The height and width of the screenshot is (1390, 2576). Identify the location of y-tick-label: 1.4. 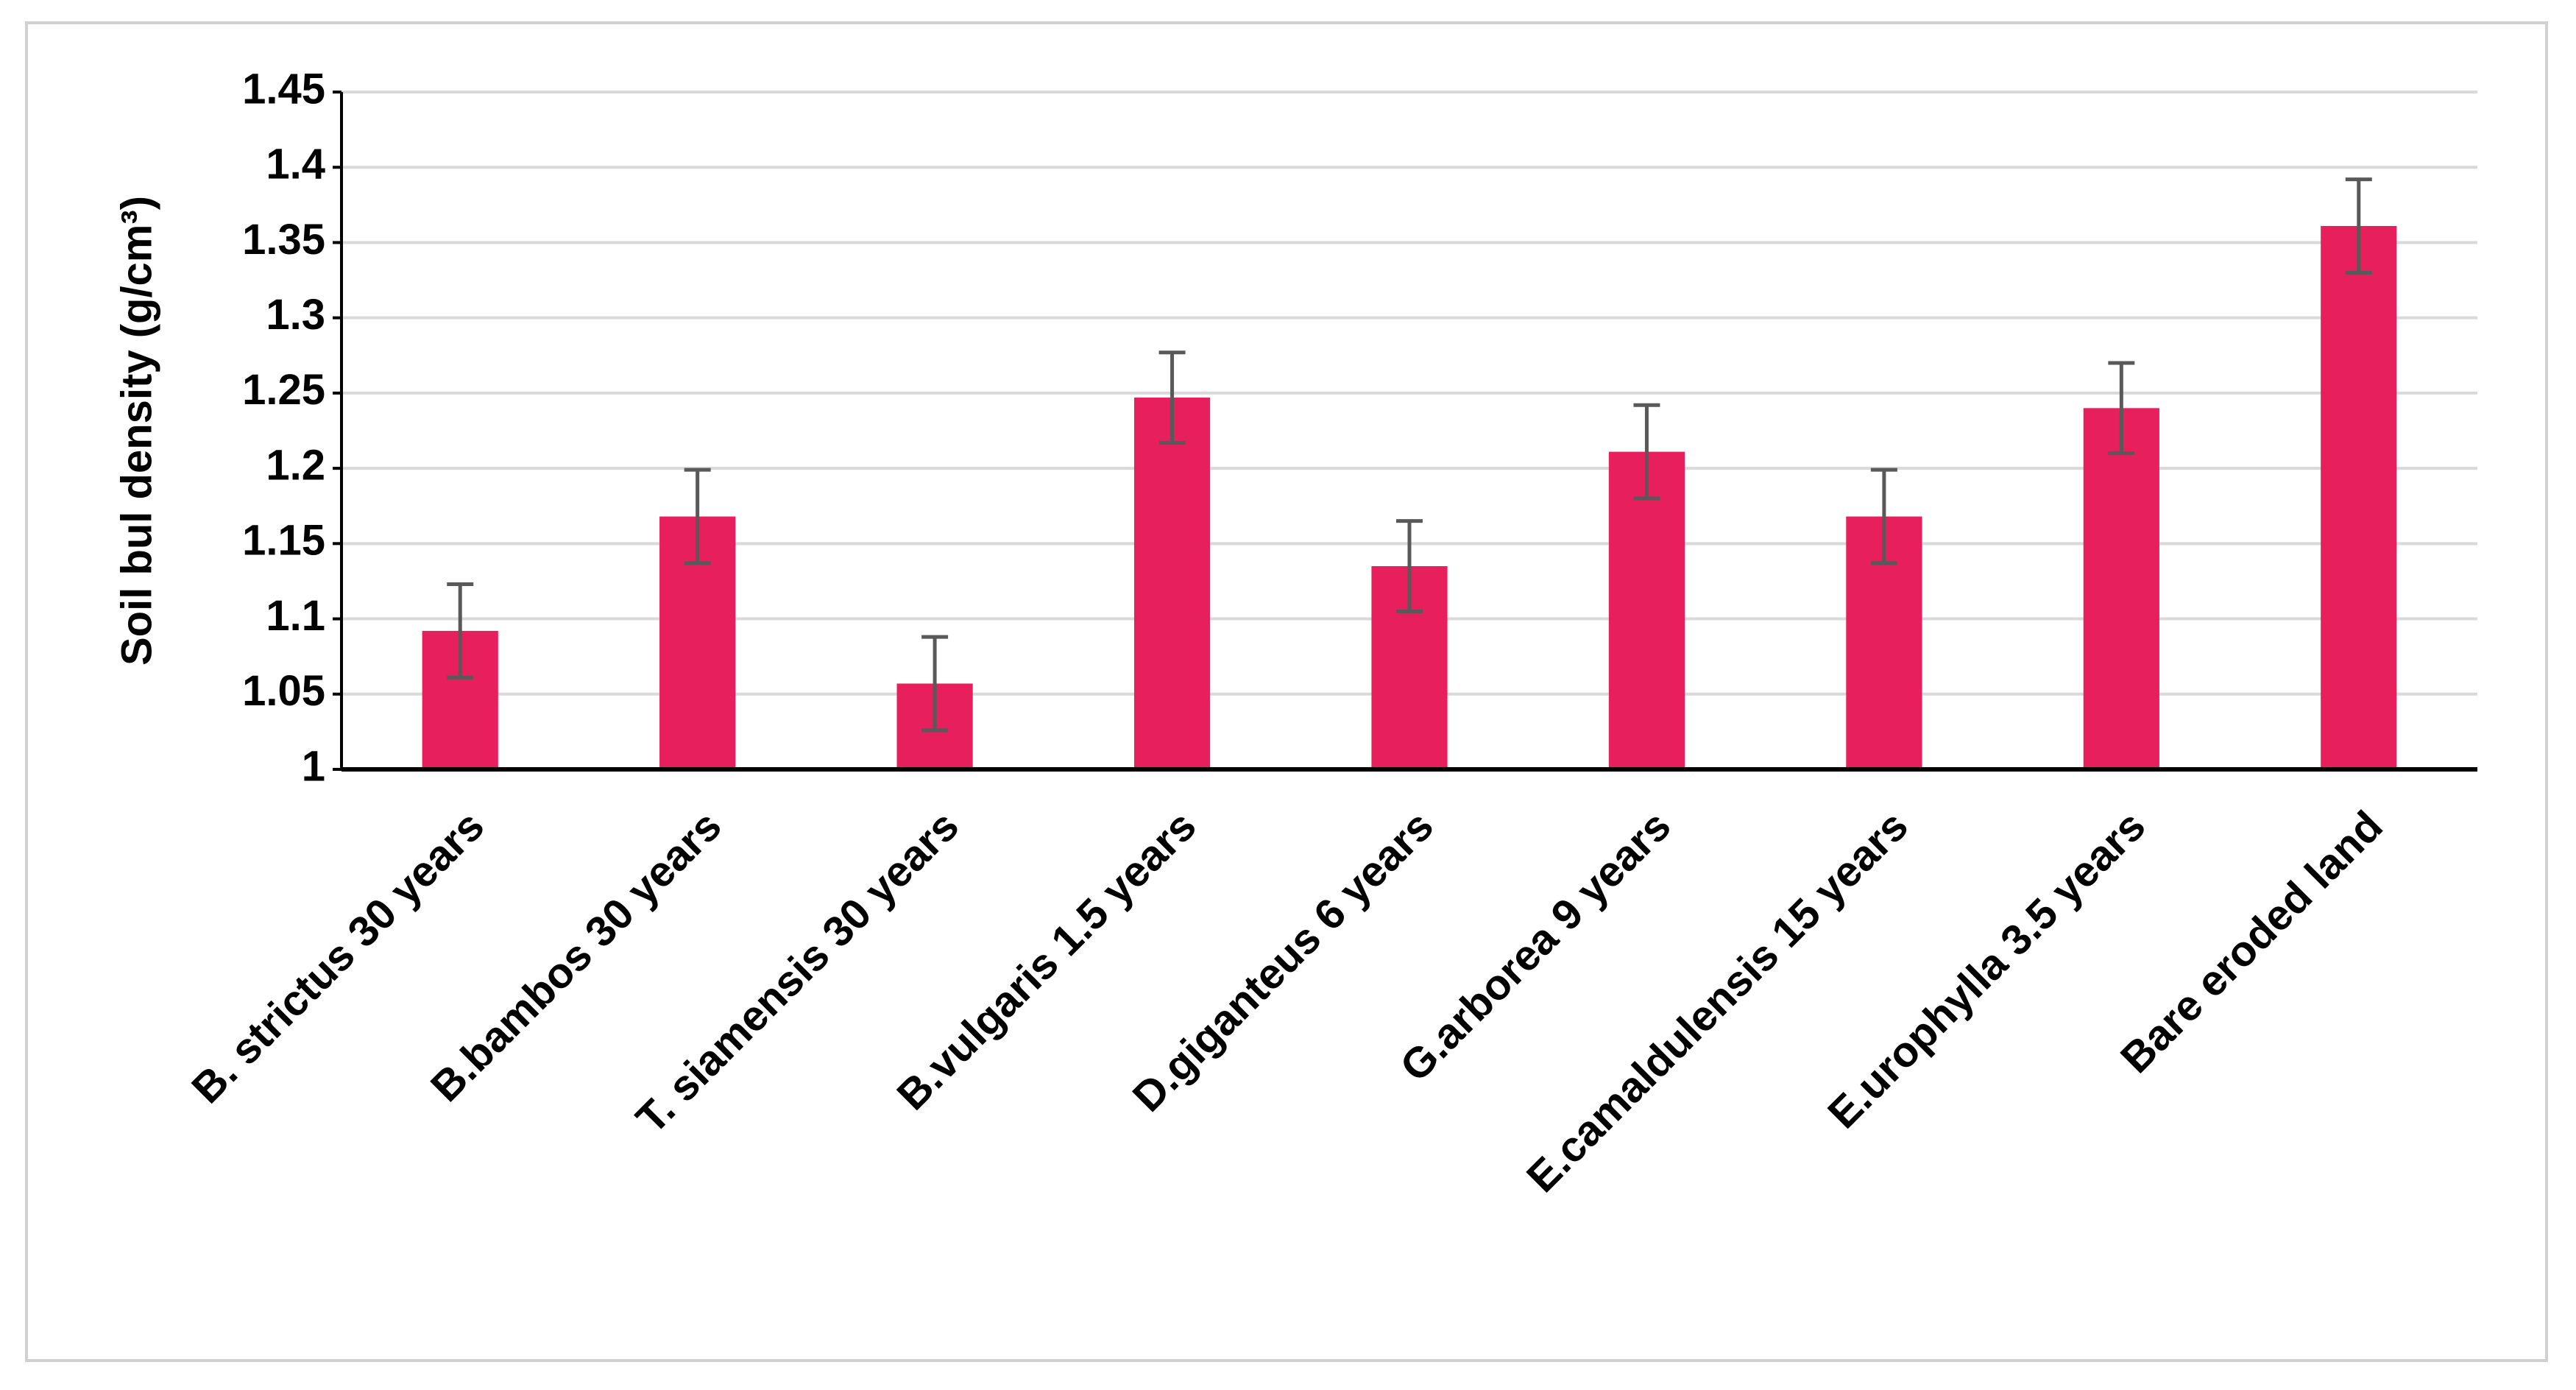
(295, 164).